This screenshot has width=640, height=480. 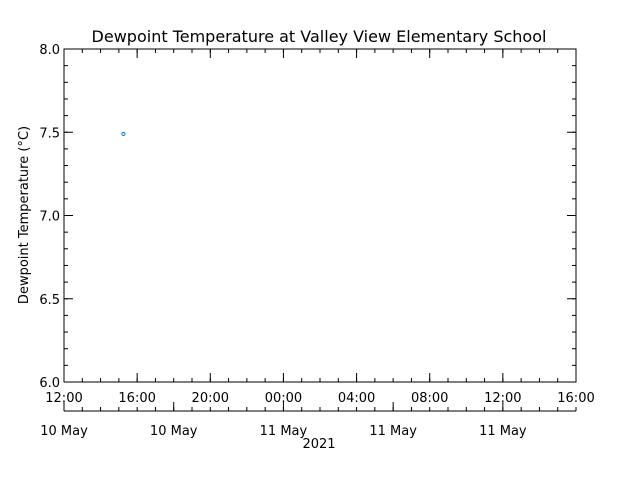 I want to click on date-axis: 10 May 10 May 11 May 11 May 11 May, so click(x=308, y=420).